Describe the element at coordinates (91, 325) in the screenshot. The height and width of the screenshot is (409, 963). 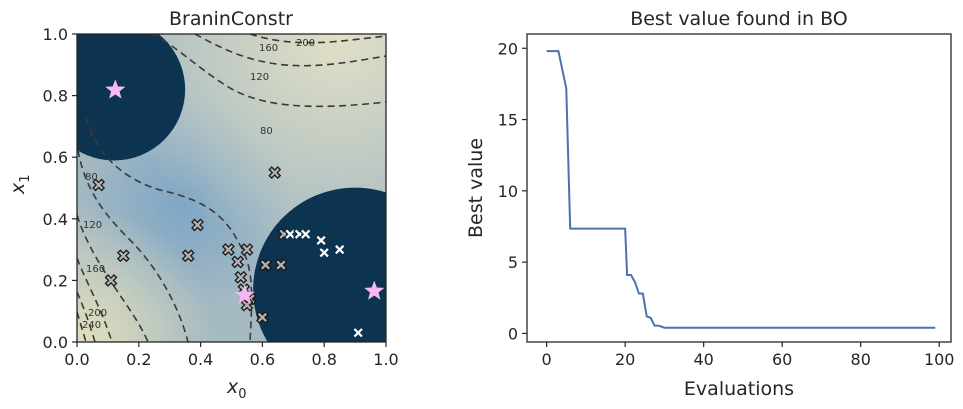
I see `contour-label: 240` at that location.